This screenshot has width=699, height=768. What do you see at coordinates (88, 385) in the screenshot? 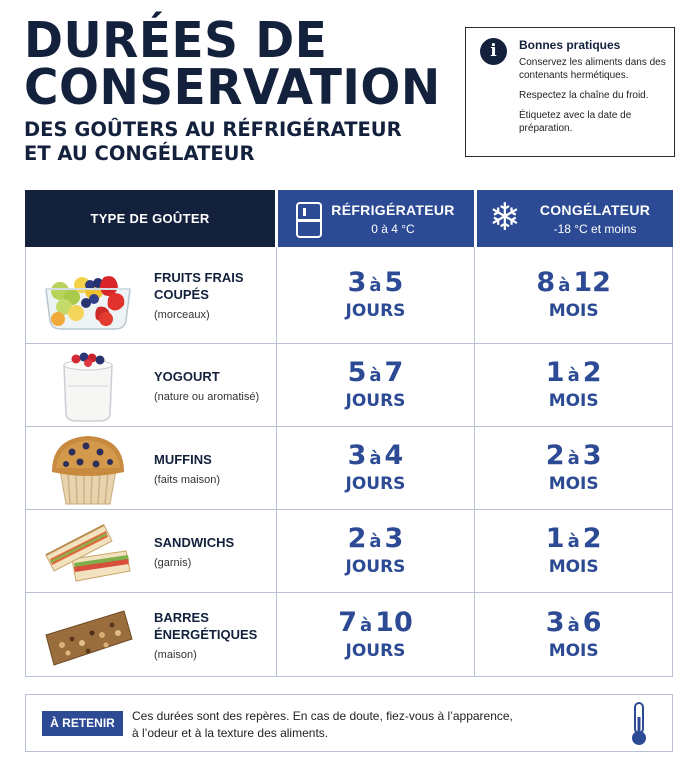
I see `yogurt-image` at bounding box center [88, 385].